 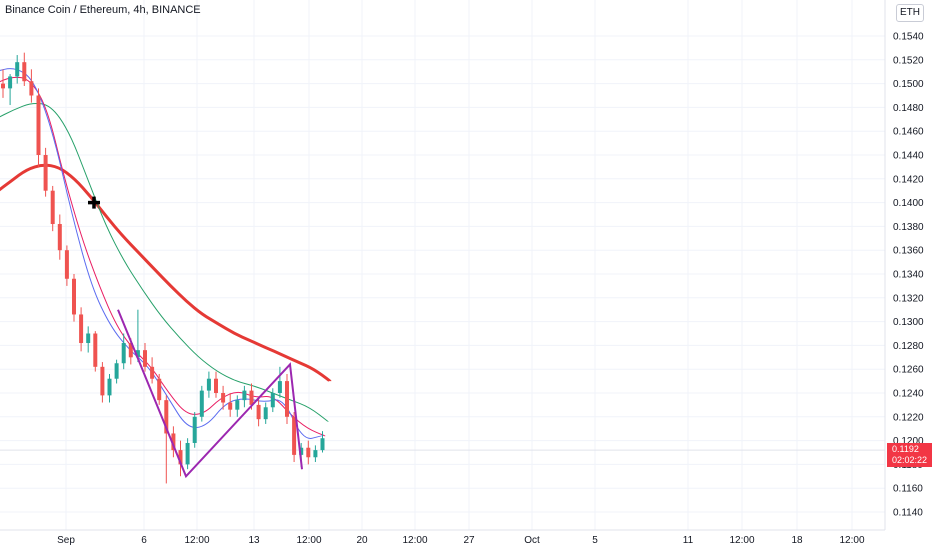 I want to click on time-tick-label: 13, so click(x=254, y=540).